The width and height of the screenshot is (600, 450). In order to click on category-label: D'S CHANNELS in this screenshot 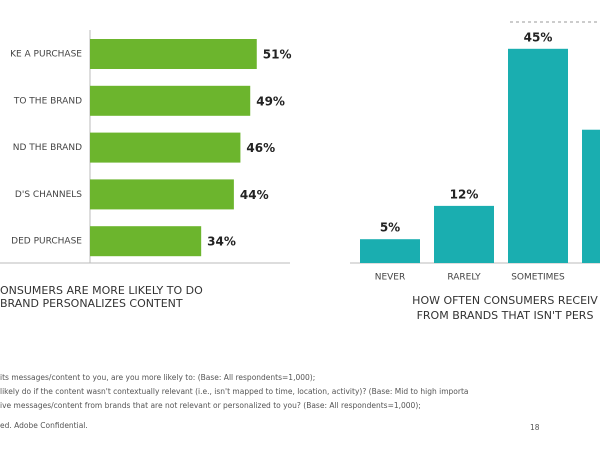, I will do `click(48, 195)`.